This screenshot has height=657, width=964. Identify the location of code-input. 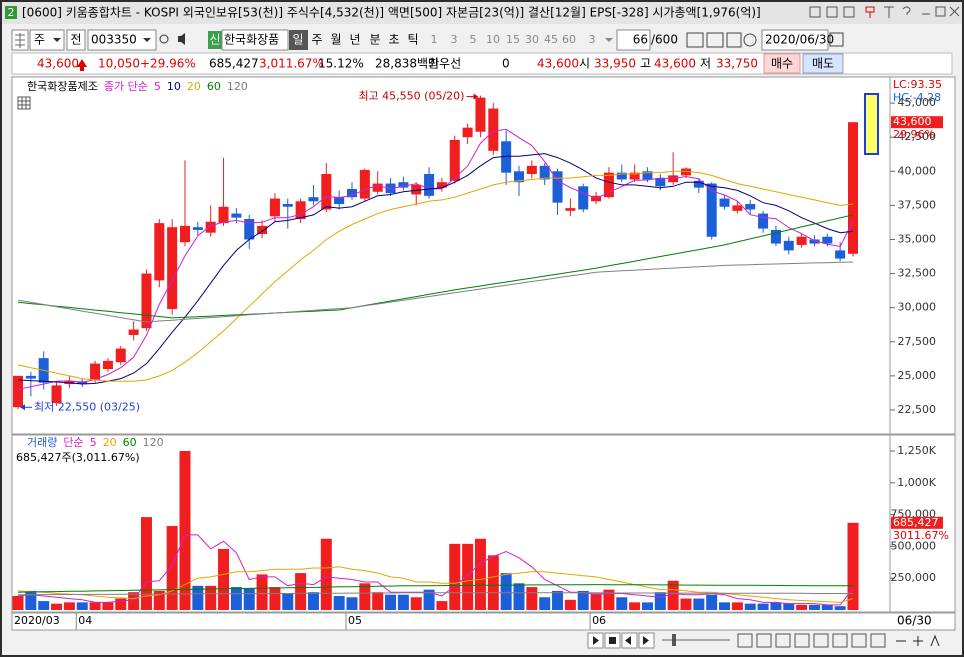
(122, 40).